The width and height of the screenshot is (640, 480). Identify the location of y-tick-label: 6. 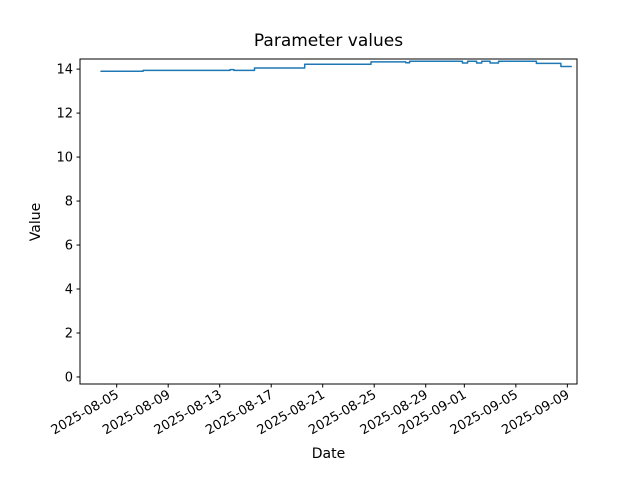
(69, 246).